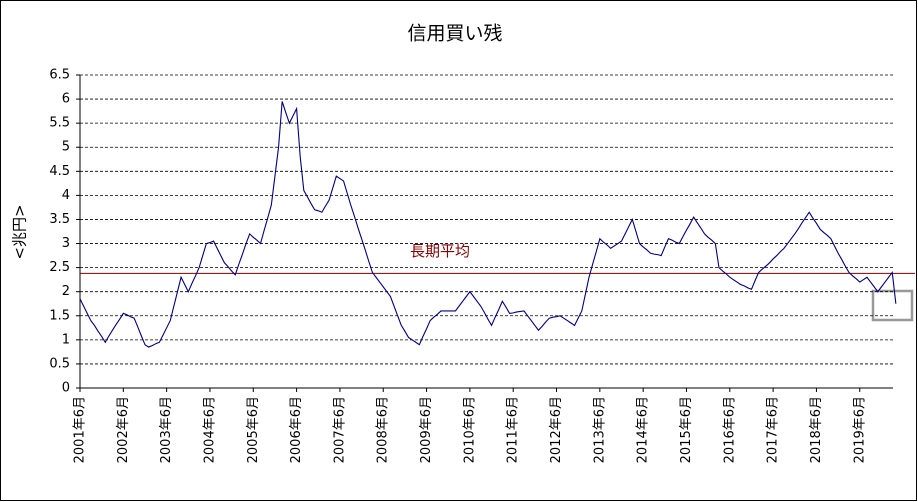 The width and height of the screenshot is (918, 502). I want to click on y-tick-label: 3.5, so click(59, 219).